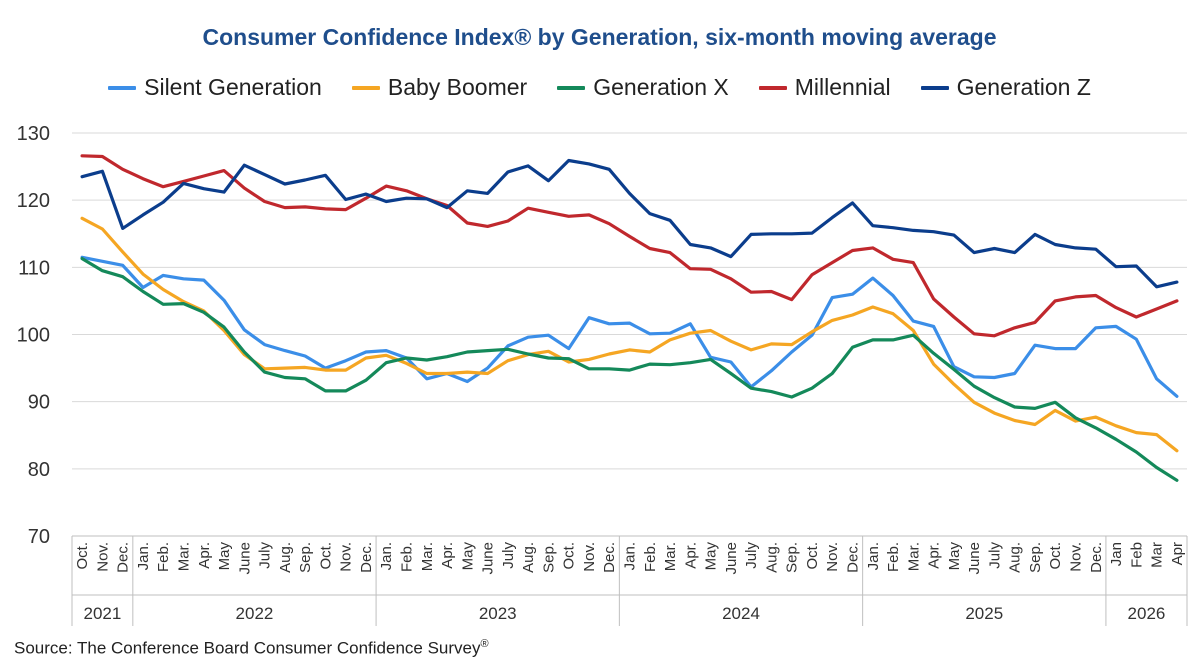 This screenshot has height=671, width=1199. Describe the element at coordinates (1116, 554) in the screenshot. I see `x-tick-label: Jan` at that location.